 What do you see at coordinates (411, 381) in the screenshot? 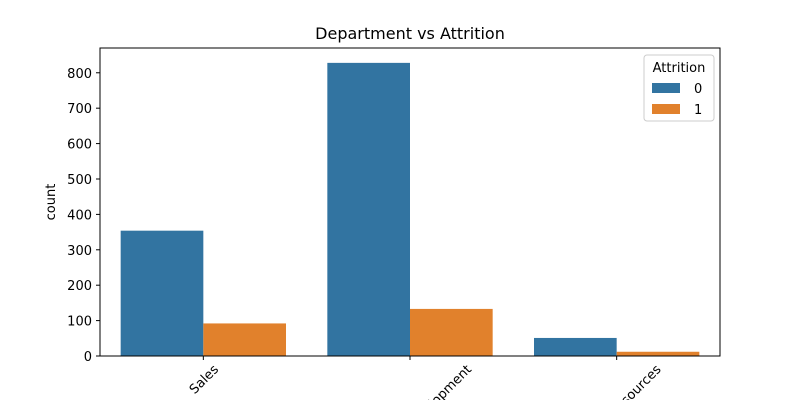
I see `x-tick-label: Research & Development` at bounding box center [411, 381].